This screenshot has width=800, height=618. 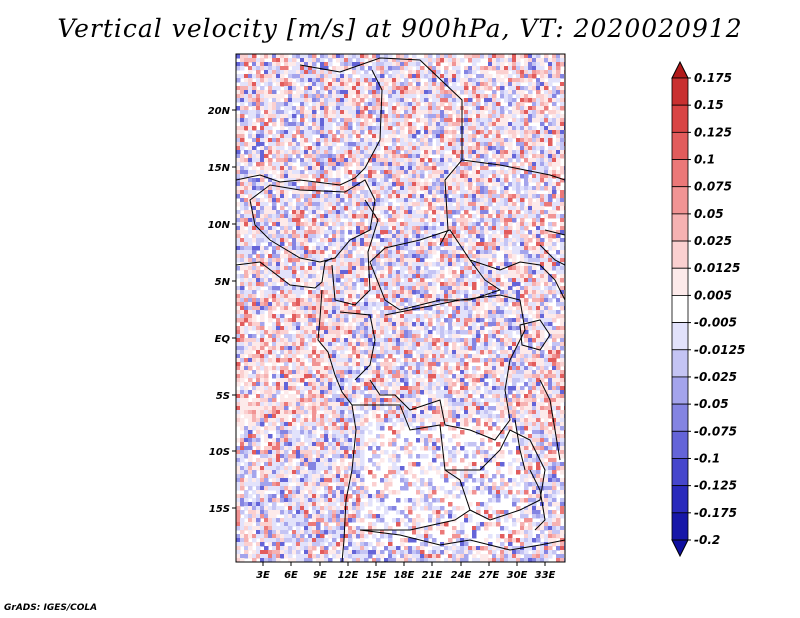 I want to click on lon-label: 24E, so click(x=461, y=575).